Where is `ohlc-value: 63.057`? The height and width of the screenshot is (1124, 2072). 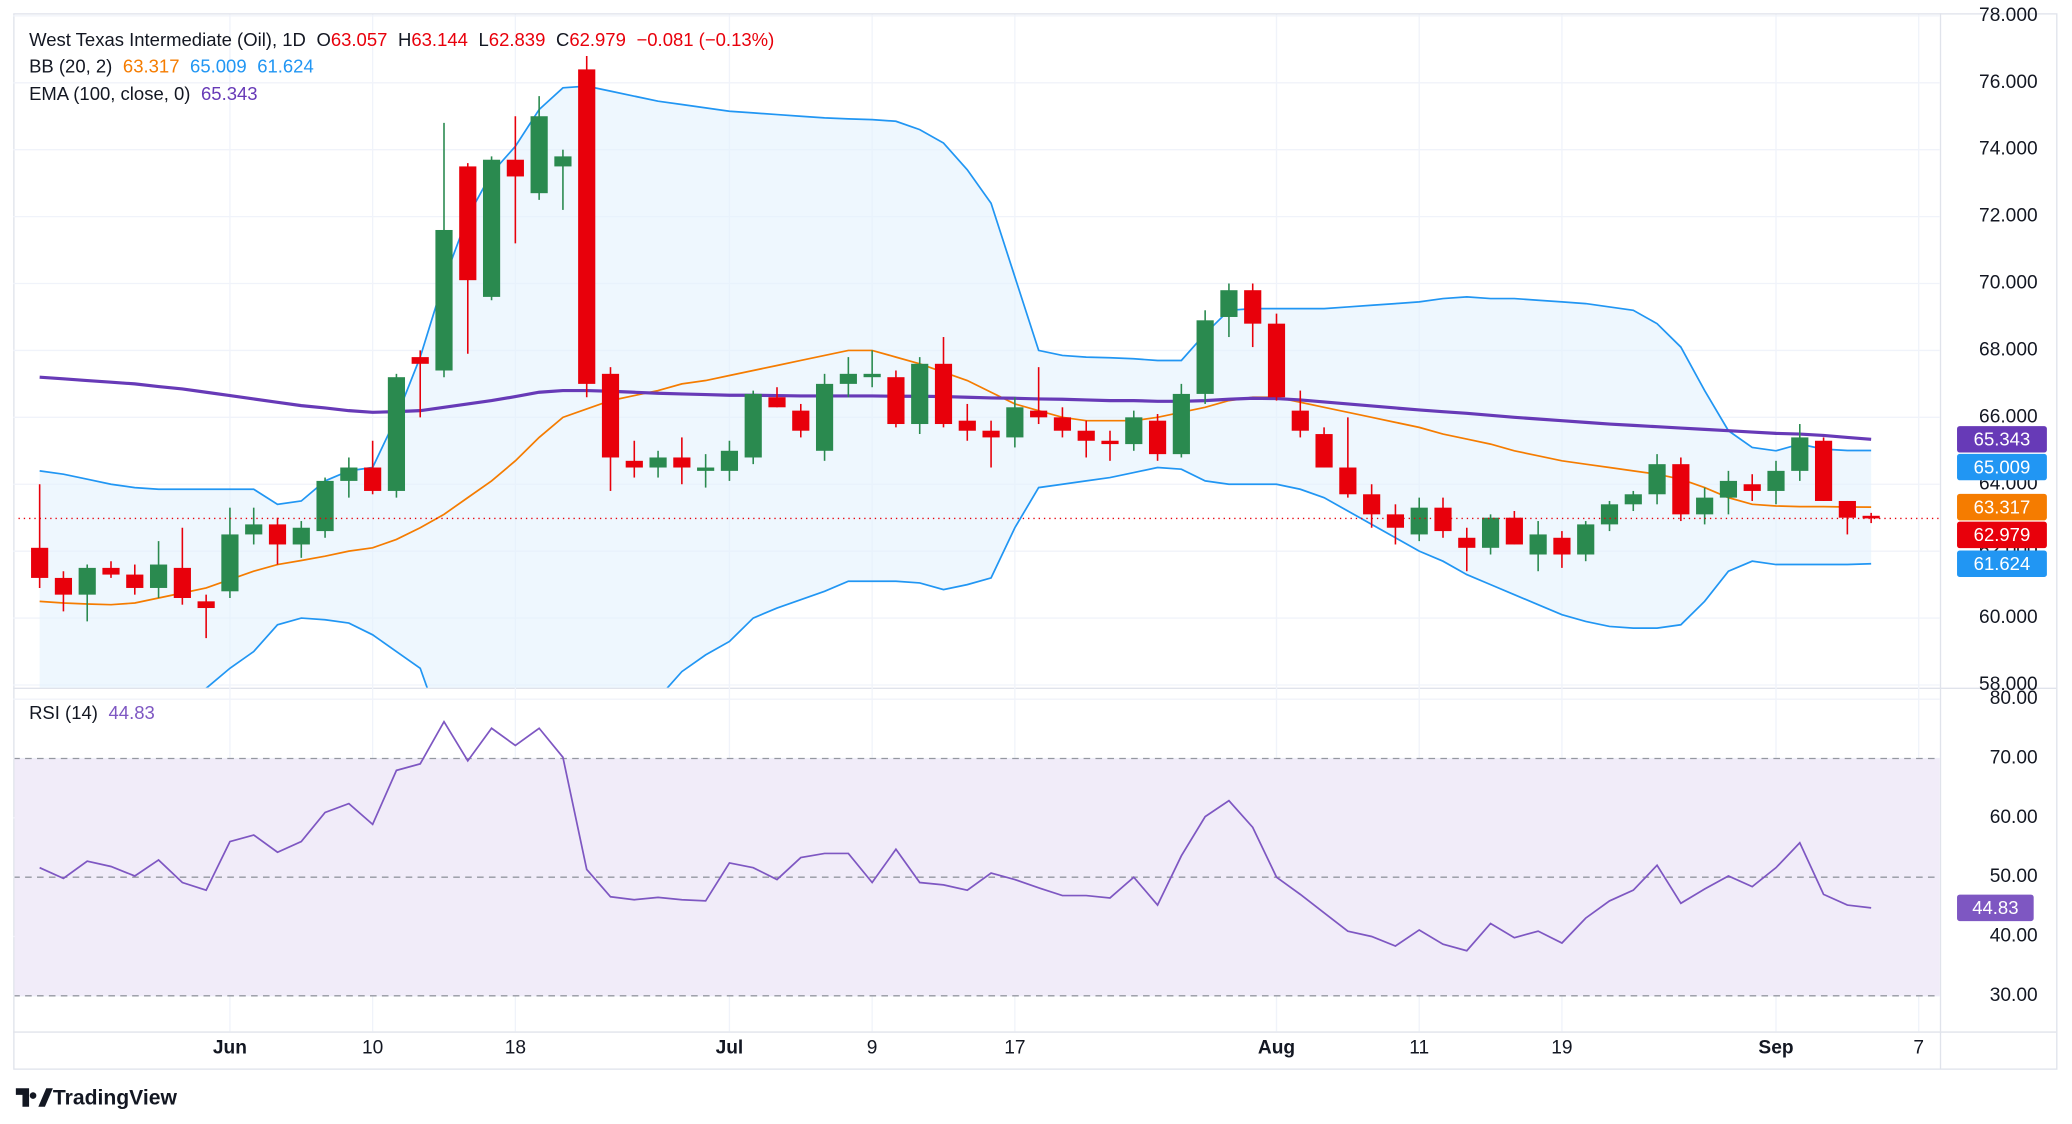 ohlc-value: 63.057 is located at coordinates (359, 39).